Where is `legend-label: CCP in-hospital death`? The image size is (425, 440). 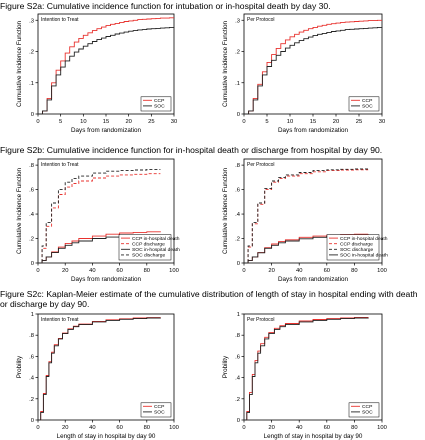
legend-label: CCP in-hospital death is located at coordinates (364, 239).